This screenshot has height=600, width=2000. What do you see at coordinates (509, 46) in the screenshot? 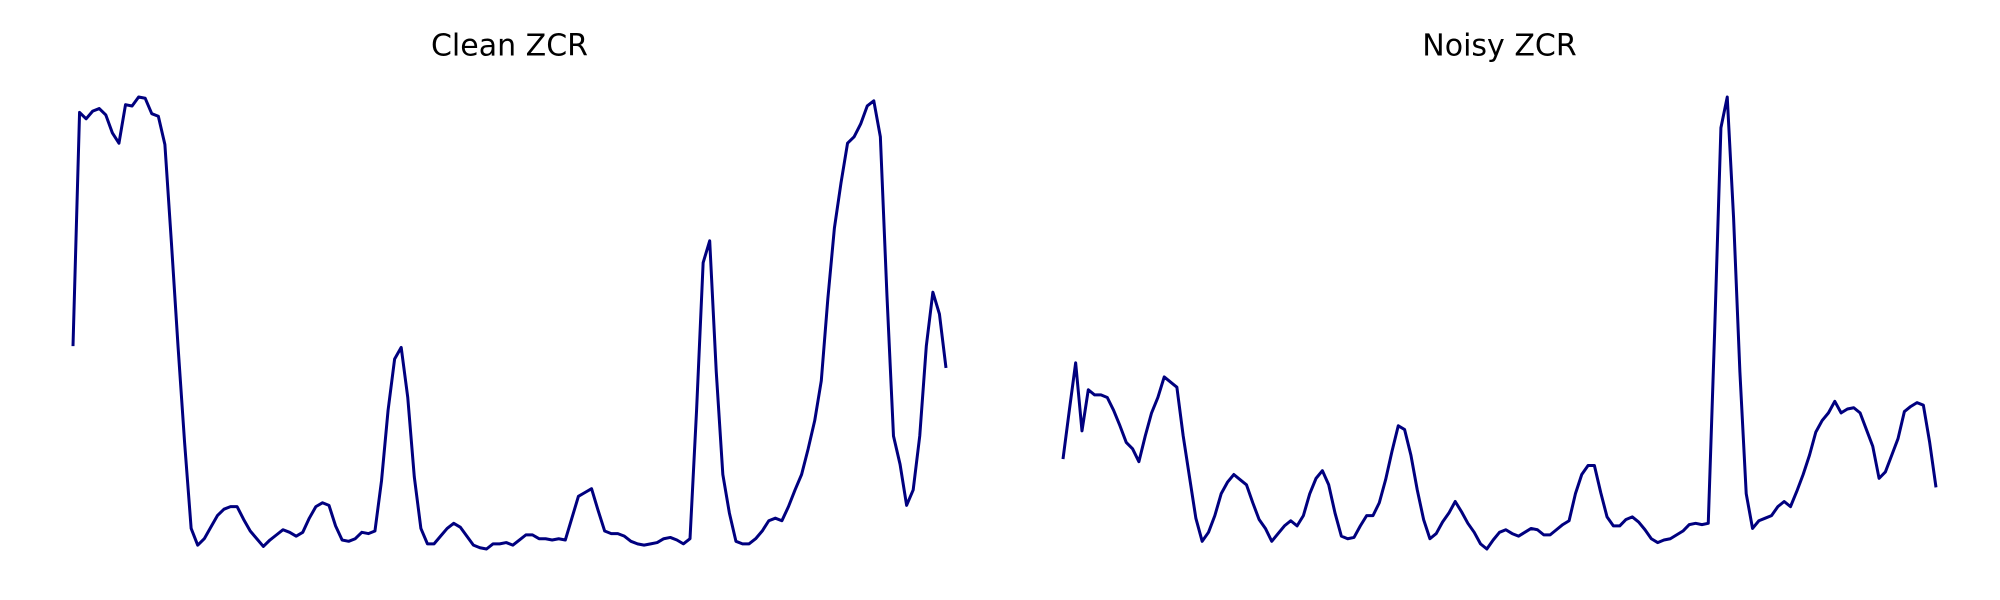
I see `chart-title: Clean ZCR` at bounding box center [509, 46].